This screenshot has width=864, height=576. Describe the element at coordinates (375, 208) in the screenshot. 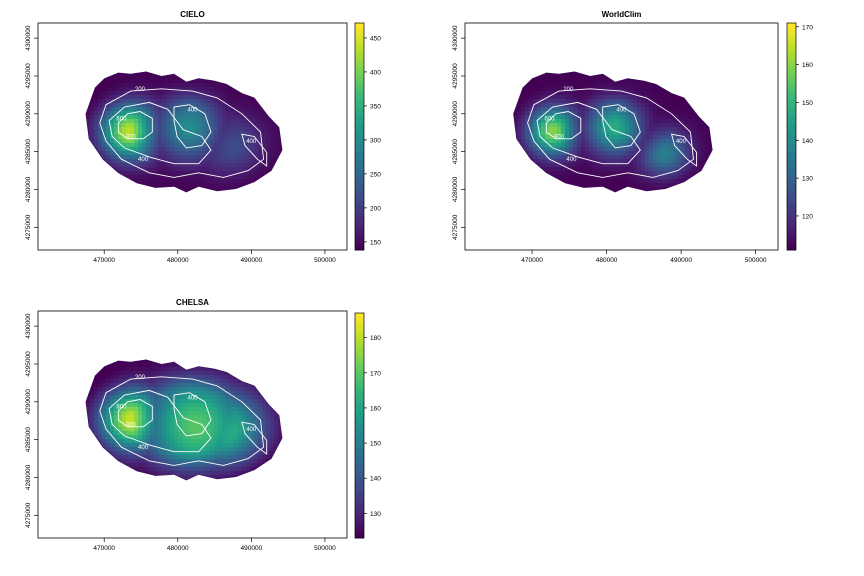

I see `colorbar-tick-label: 200` at that location.